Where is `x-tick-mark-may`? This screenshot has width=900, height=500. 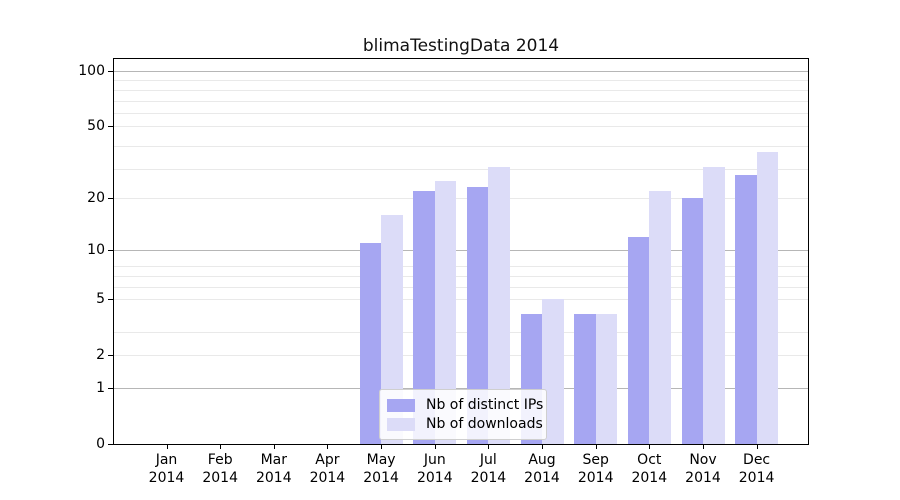
x-tick-mark-may is located at coordinates (382, 447).